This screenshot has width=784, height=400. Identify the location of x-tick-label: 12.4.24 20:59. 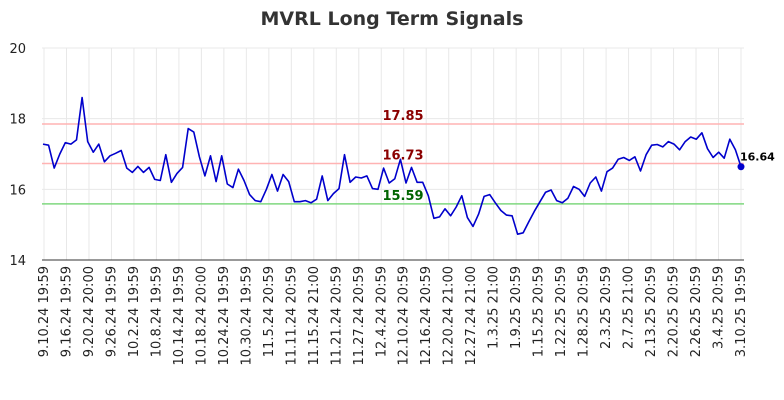
(381, 311).